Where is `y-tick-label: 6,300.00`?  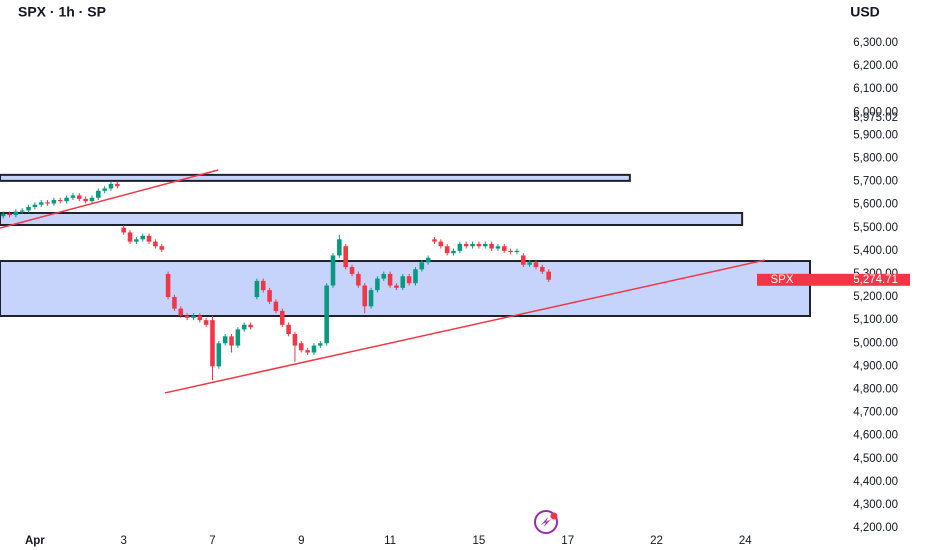
y-tick-label: 6,300.00 is located at coordinates (875, 43).